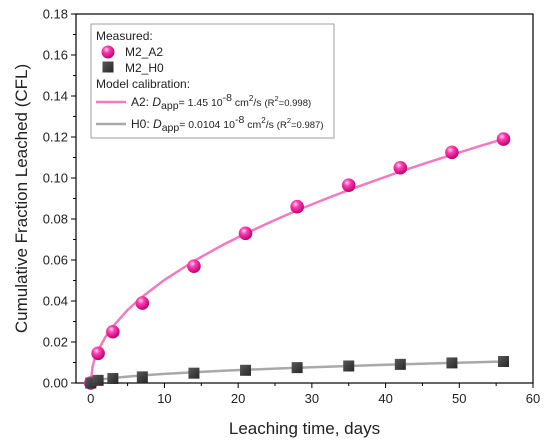  I want to click on x-tick-label: 20, so click(238, 398).